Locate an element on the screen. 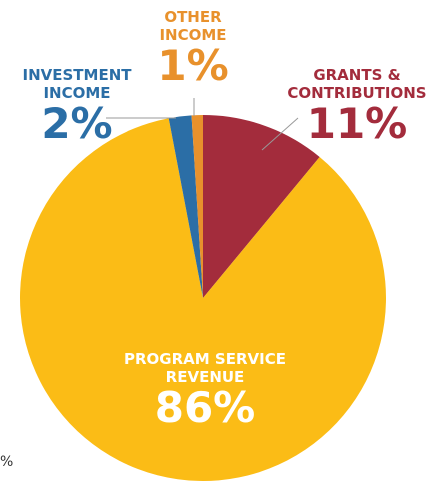  value-label: 11% is located at coordinates (357, 123).